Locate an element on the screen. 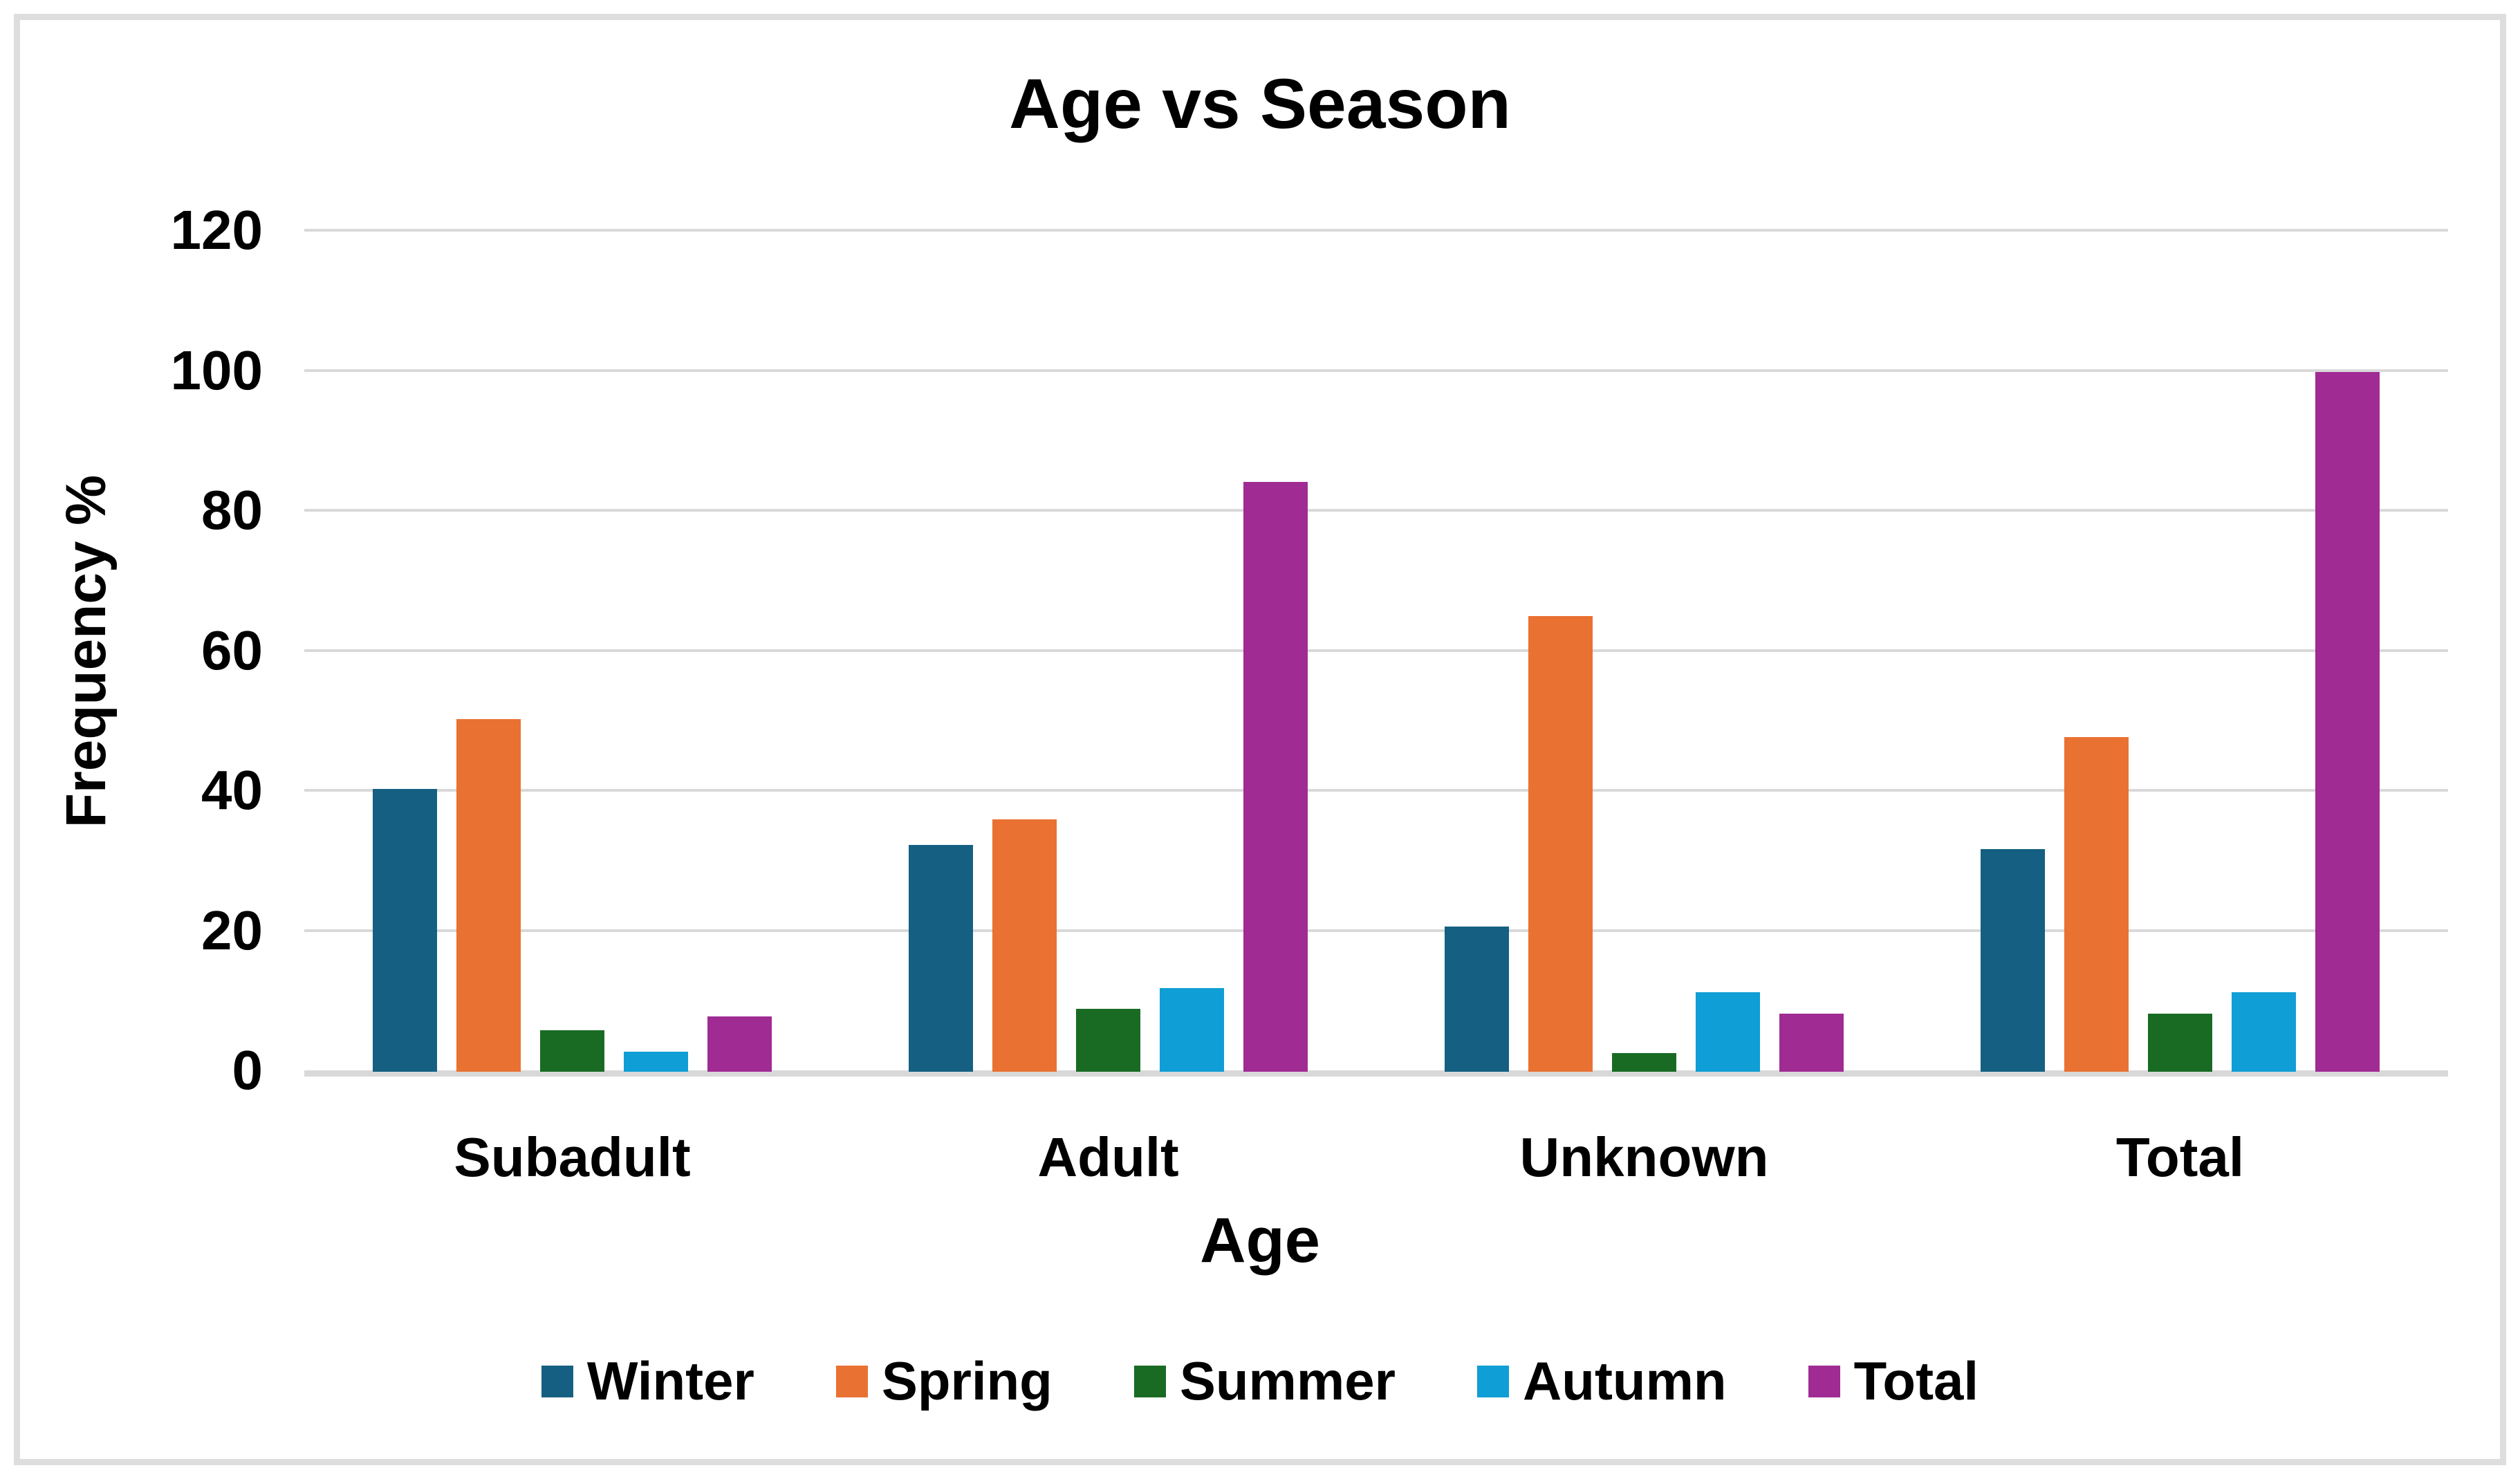 This screenshot has width=2520, height=1479. legend-item-total: Total is located at coordinates (1893, 1381).